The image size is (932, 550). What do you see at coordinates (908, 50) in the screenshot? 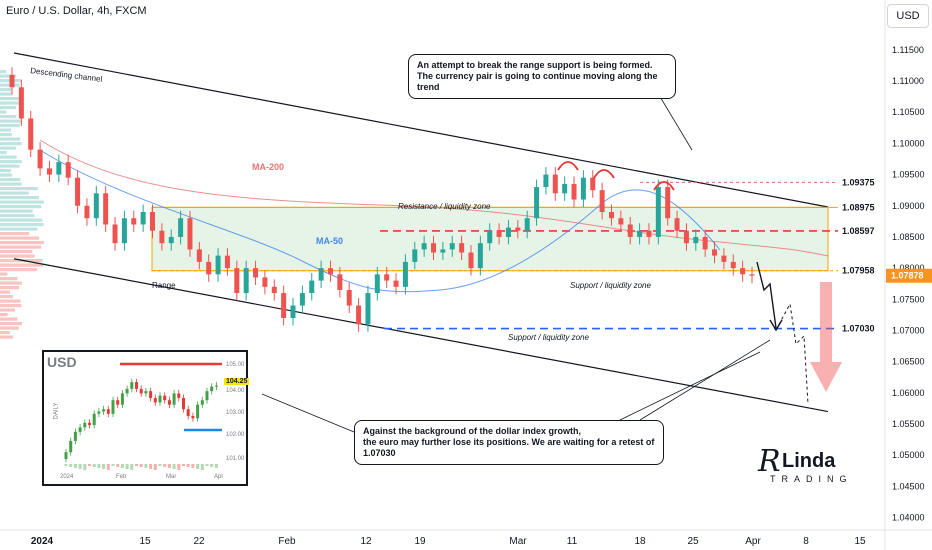
I see `price-tick-1: 1.11500` at bounding box center [908, 50].